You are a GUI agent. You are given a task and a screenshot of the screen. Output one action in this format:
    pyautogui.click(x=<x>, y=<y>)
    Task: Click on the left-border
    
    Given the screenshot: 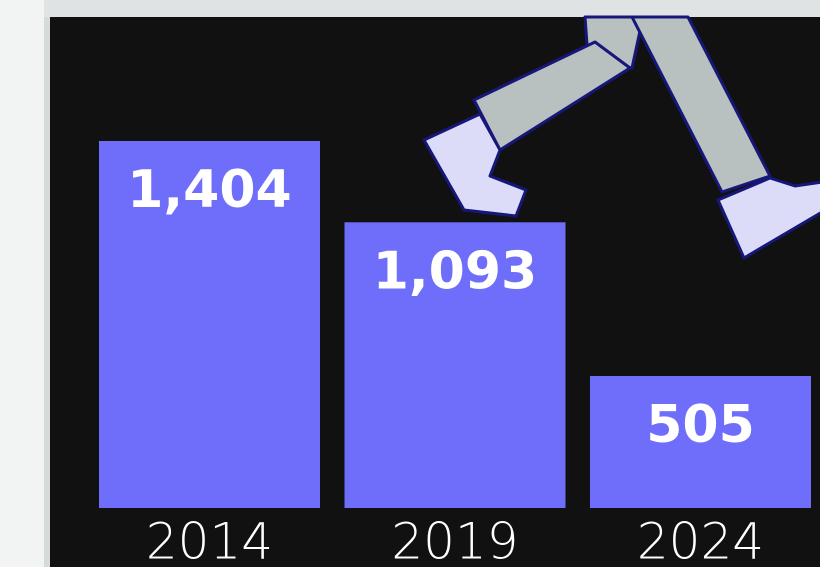 What is the action you would take?
    pyautogui.click(x=47, y=283)
    